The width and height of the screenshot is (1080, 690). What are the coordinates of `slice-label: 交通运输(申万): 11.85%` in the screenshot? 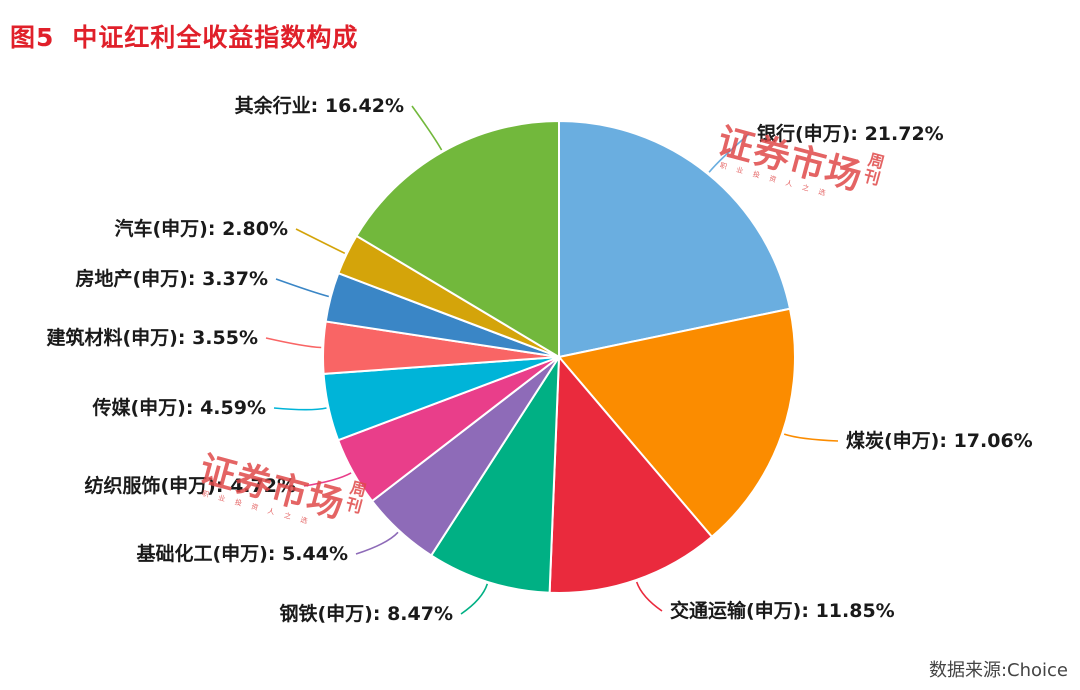 It's located at (782, 610).